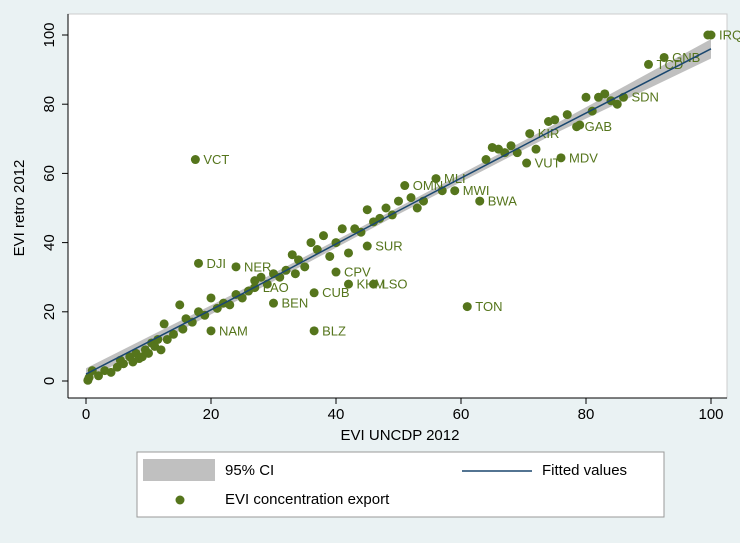  What do you see at coordinates (49, 104) in the screenshot?
I see `y-tick-label: 80` at bounding box center [49, 104].